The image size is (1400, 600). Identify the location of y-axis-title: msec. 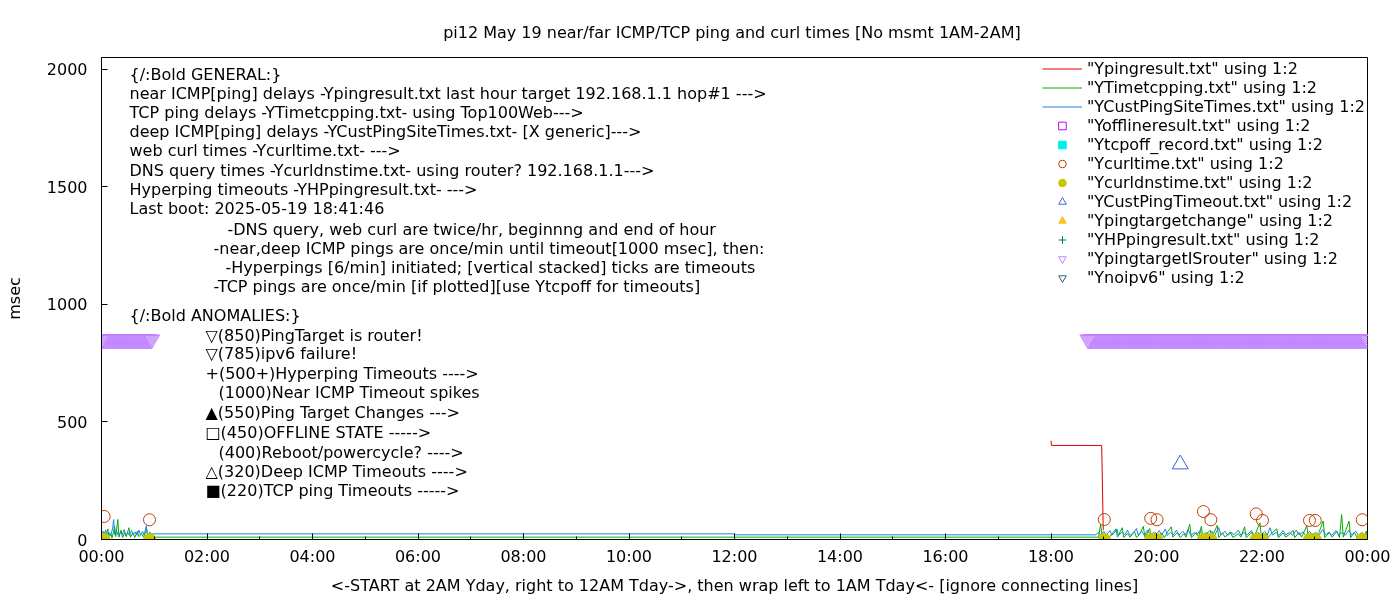
(14, 298).